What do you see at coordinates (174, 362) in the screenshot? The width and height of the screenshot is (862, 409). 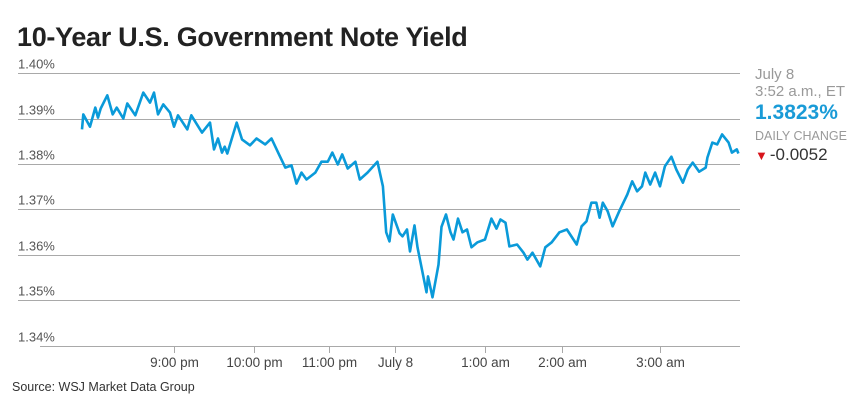 I see `x-tick-label: 9:00 pm` at bounding box center [174, 362].